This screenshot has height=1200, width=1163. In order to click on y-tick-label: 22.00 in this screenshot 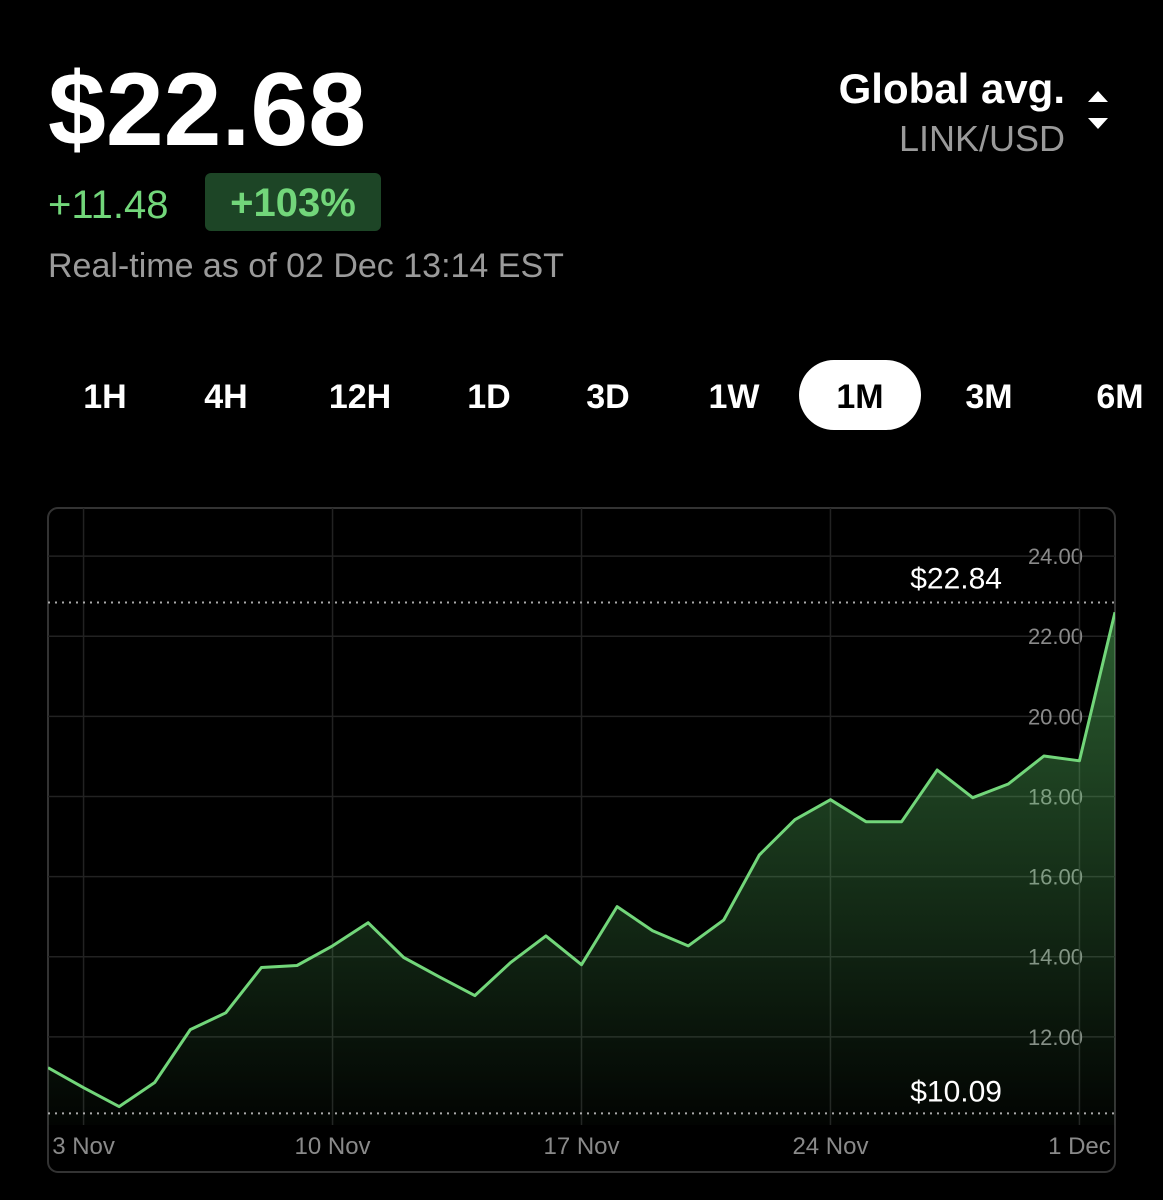, I will do `click(1055, 636)`.